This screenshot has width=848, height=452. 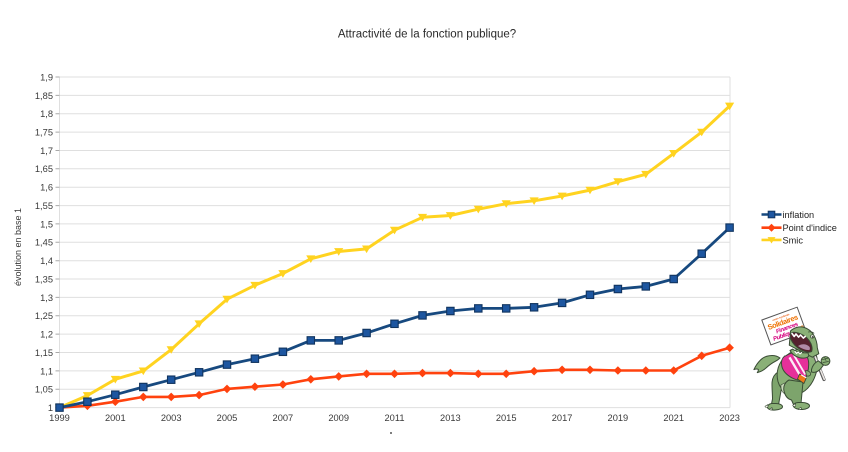 I want to click on svg-text: 2021, so click(x=673, y=418).